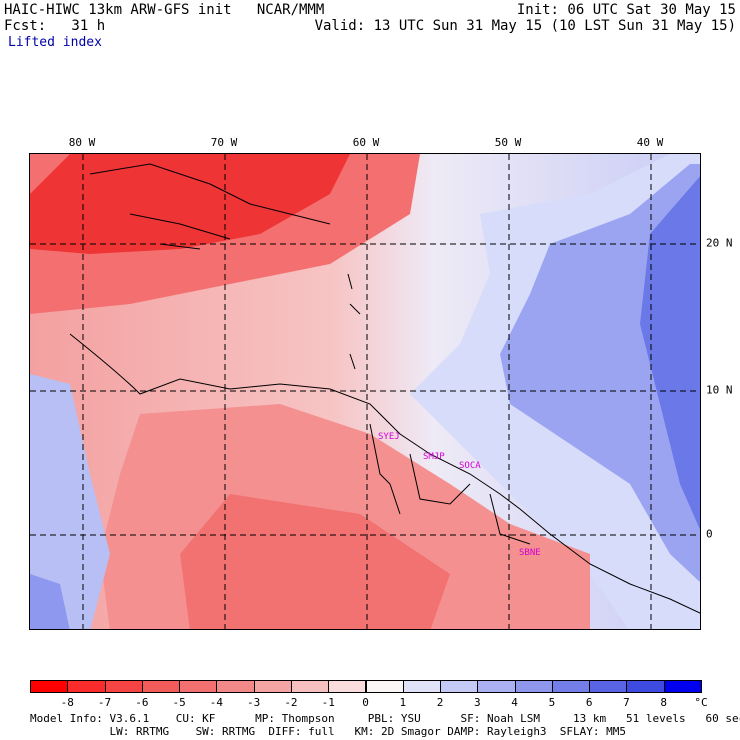 This screenshot has width=740, height=740. Describe the element at coordinates (719, 243) in the screenshot. I see `lat-label-20n: 20 N` at that location.